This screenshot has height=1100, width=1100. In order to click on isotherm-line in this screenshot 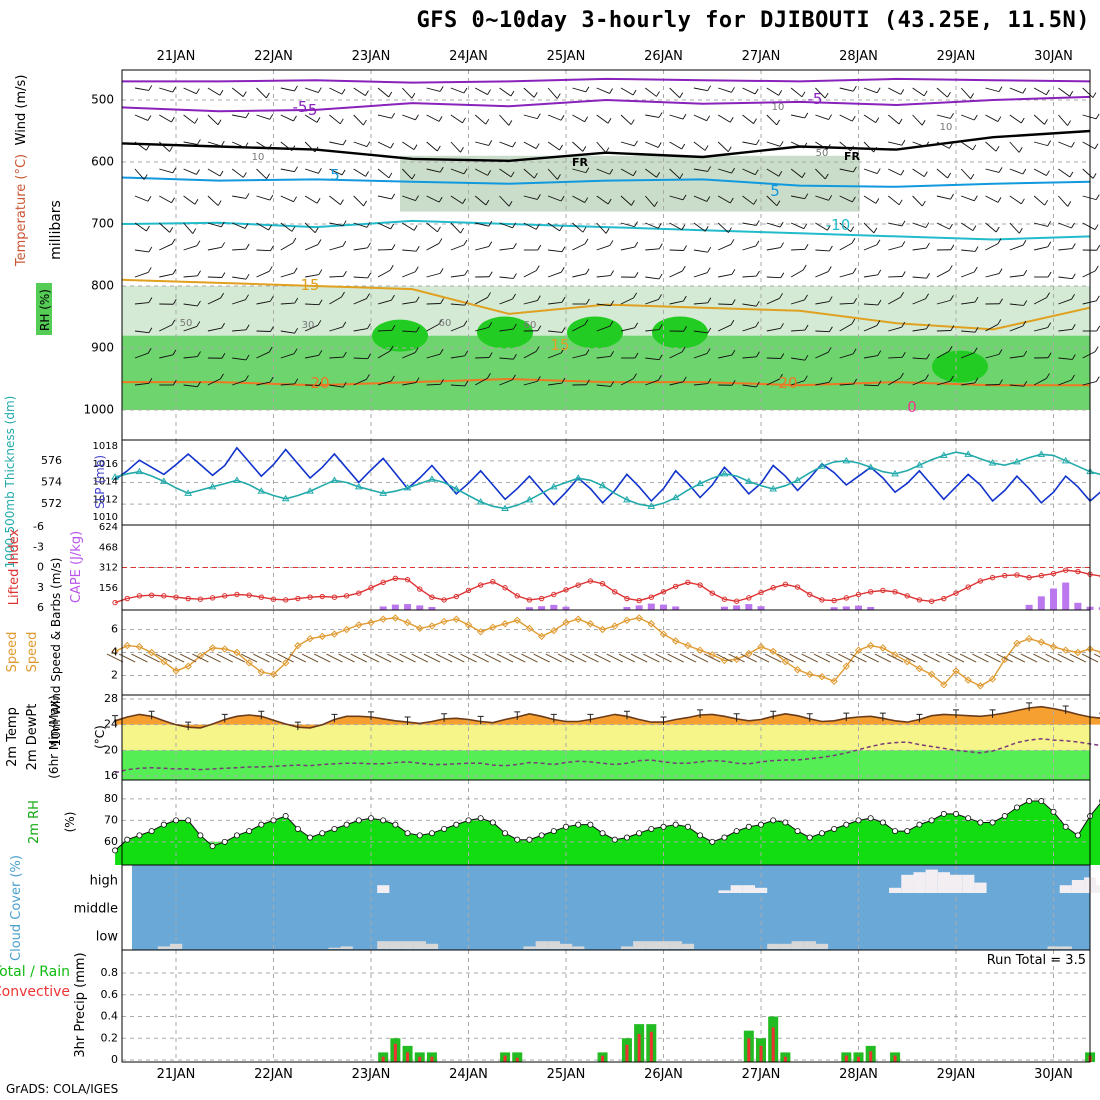, I will do `click(606, 80)`.